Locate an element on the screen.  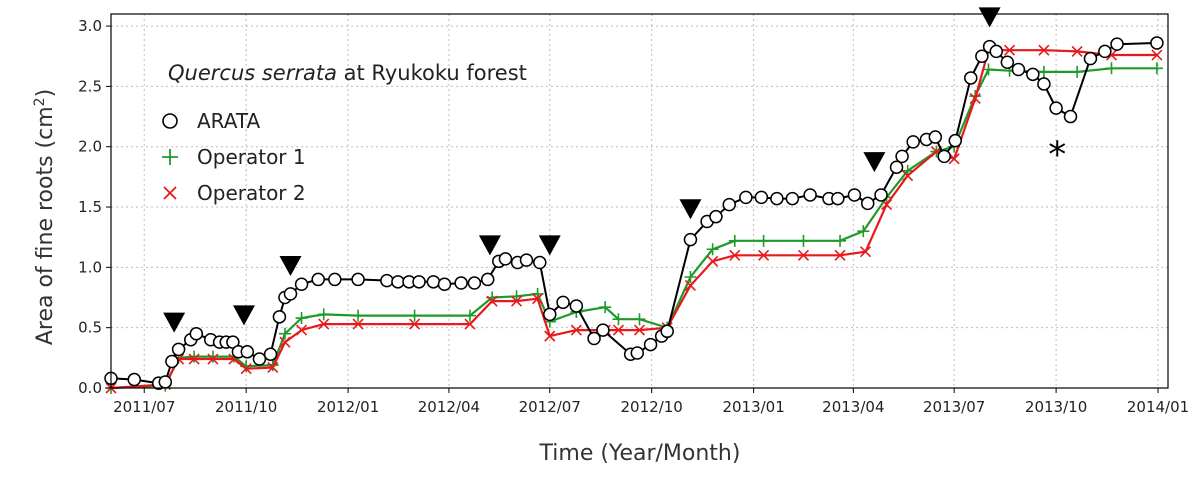
x-axis-title: Time (Year/Month) is located at coordinates (640, 453).